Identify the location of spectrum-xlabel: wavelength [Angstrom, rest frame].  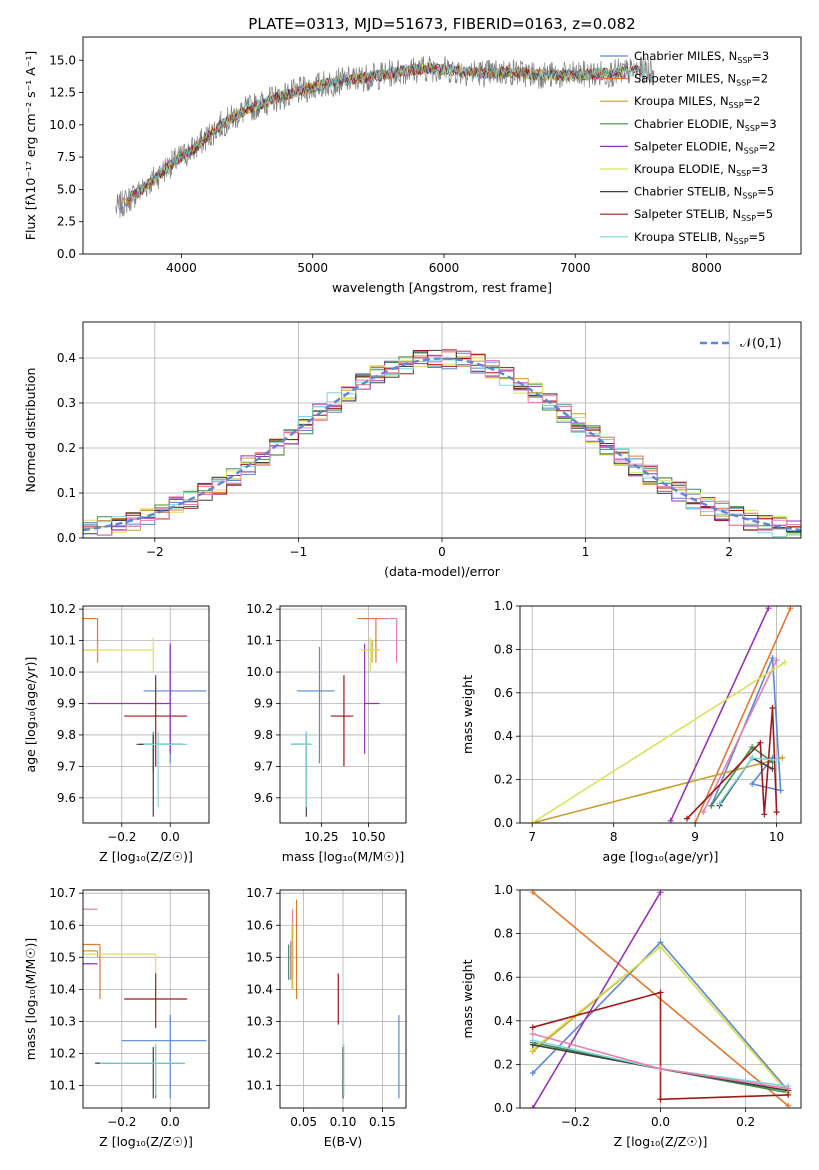
(442, 287).